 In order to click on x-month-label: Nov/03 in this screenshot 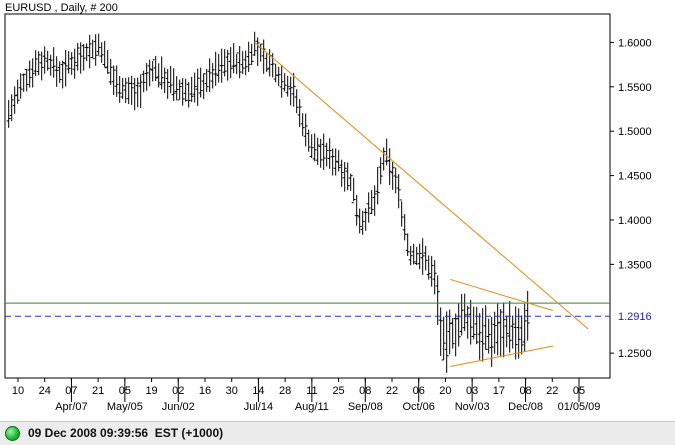, I will do `click(472, 407)`.